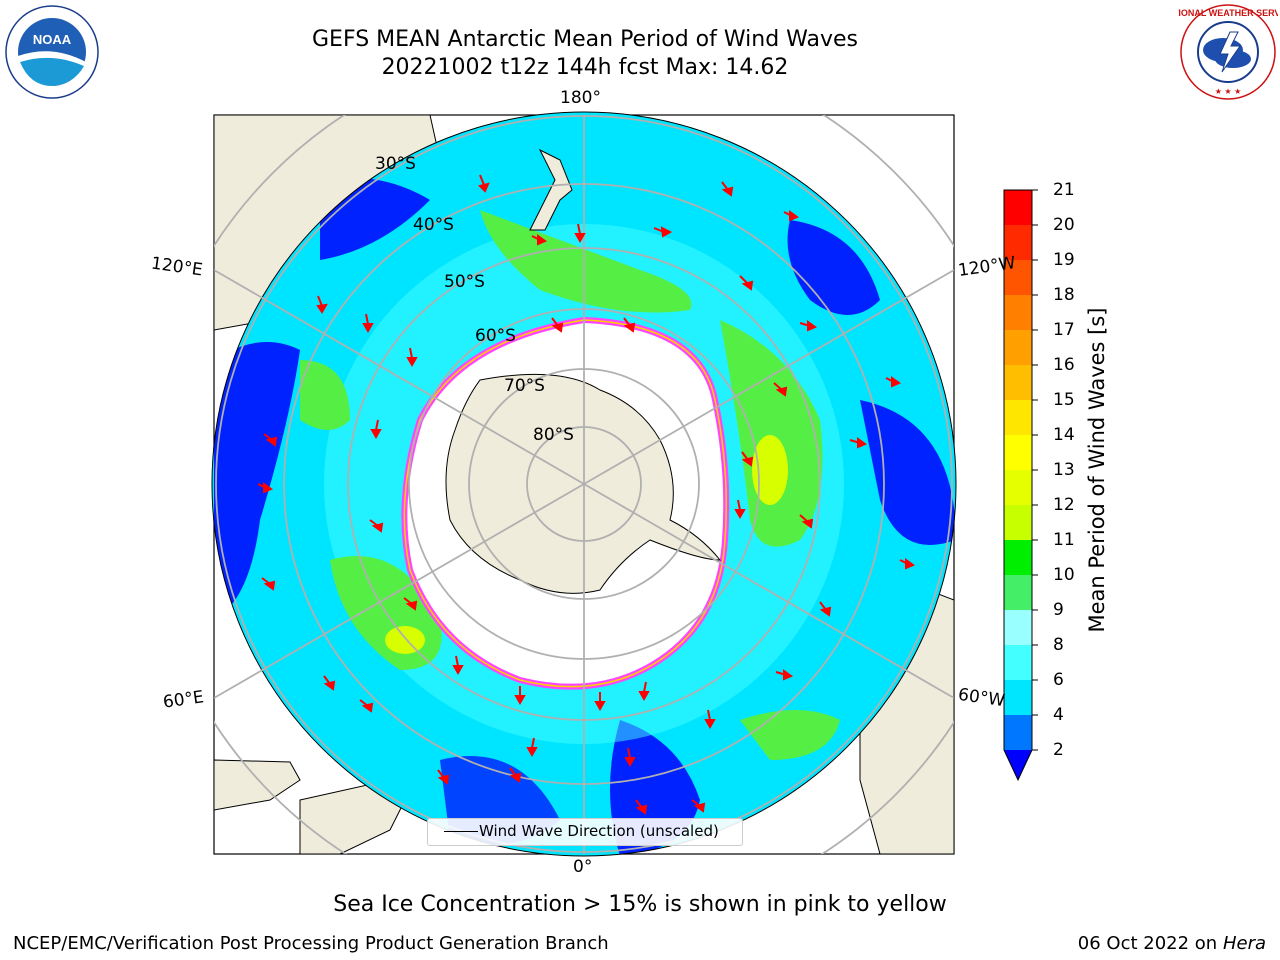 Image resolution: width=1280 pixels, height=960 pixels. I want to click on colorbar-tick: 17, so click(1064, 330).